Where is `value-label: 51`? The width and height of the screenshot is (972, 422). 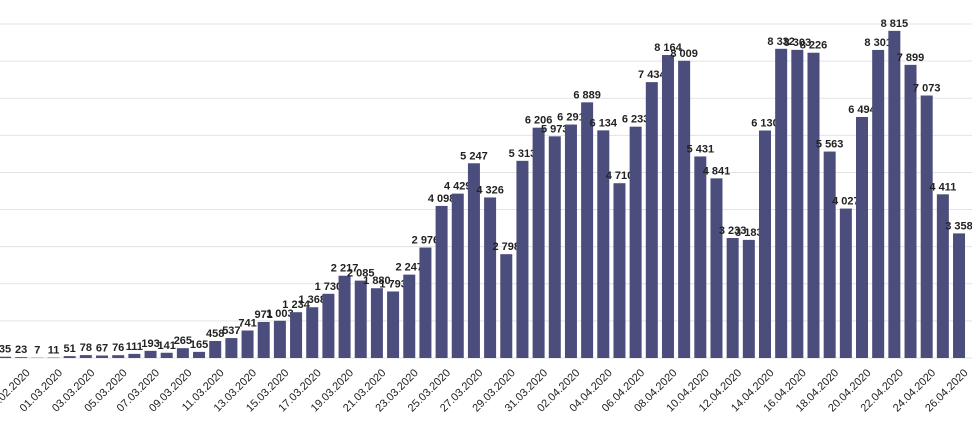
value-label: 51 is located at coordinates (70, 349).